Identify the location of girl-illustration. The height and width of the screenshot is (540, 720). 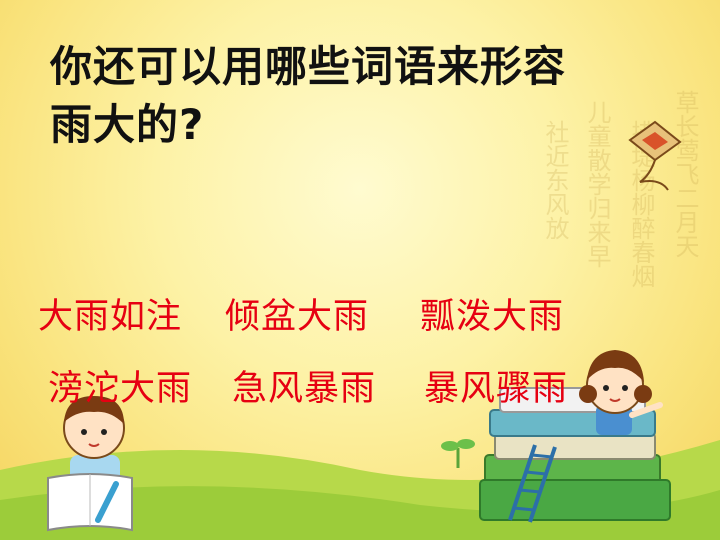
(621, 392).